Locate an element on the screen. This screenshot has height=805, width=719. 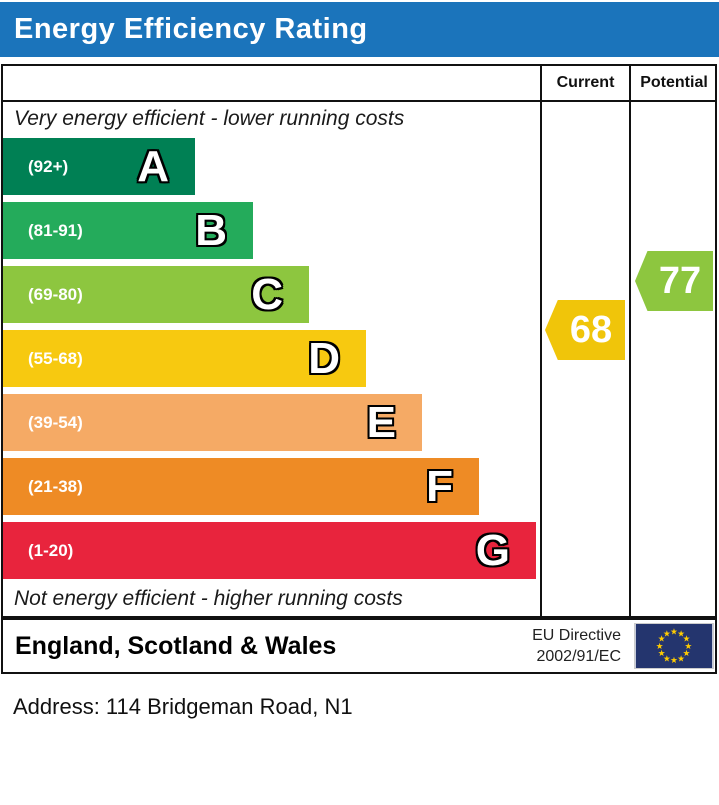
footer-region-label: England, Scotland & Wales is located at coordinates (176, 645).